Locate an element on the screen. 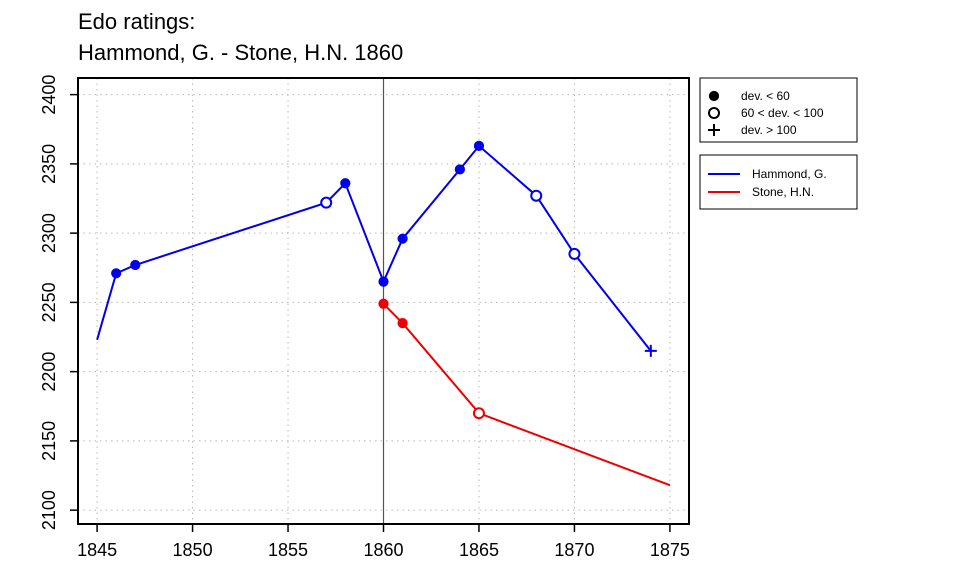  marker-legend-label: dev. < 60 is located at coordinates (765, 96).